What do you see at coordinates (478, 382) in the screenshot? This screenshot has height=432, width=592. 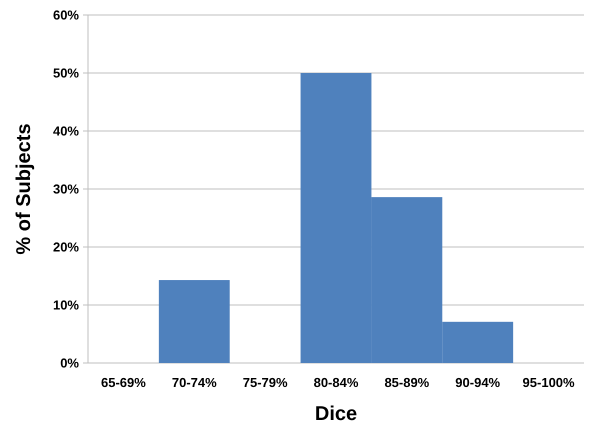 I see `x-tick-label: 90-94%` at bounding box center [478, 382].